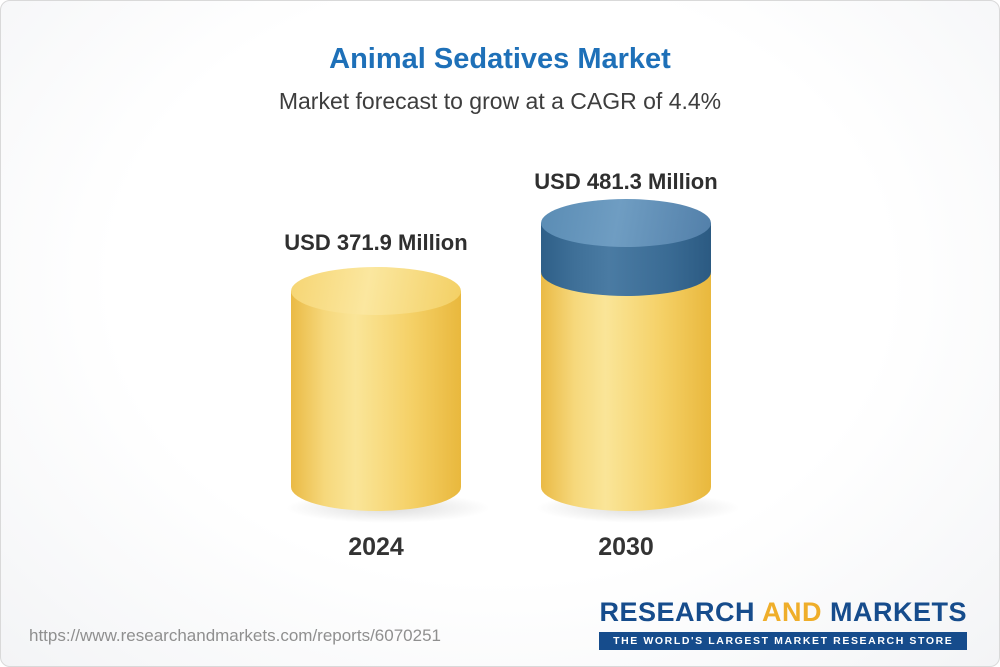 This screenshot has width=1000, height=667. What do you see at coordinates (898, 612) in the screenshot?
I see `logo-word-markets: MARKETS` at bounding box center [898, 612].